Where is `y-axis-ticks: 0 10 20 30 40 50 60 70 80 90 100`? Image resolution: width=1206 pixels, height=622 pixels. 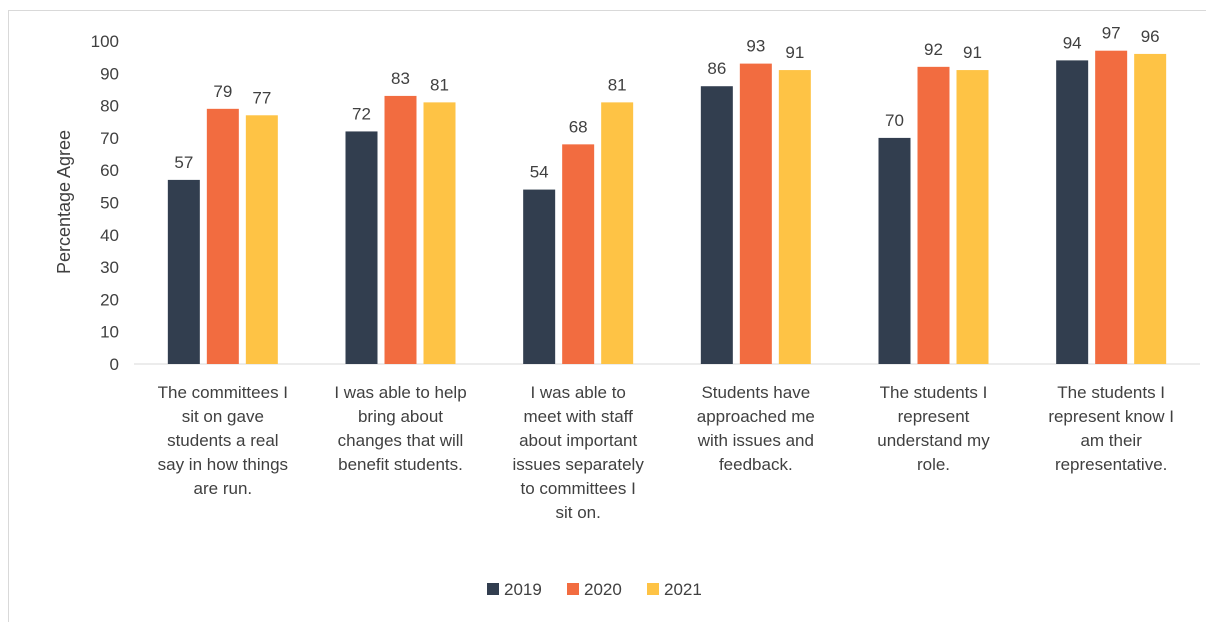
y-axis-ticks: 0 10 20 30 40 50 60 70 80 90 100 is located at coordinates (105, 203).